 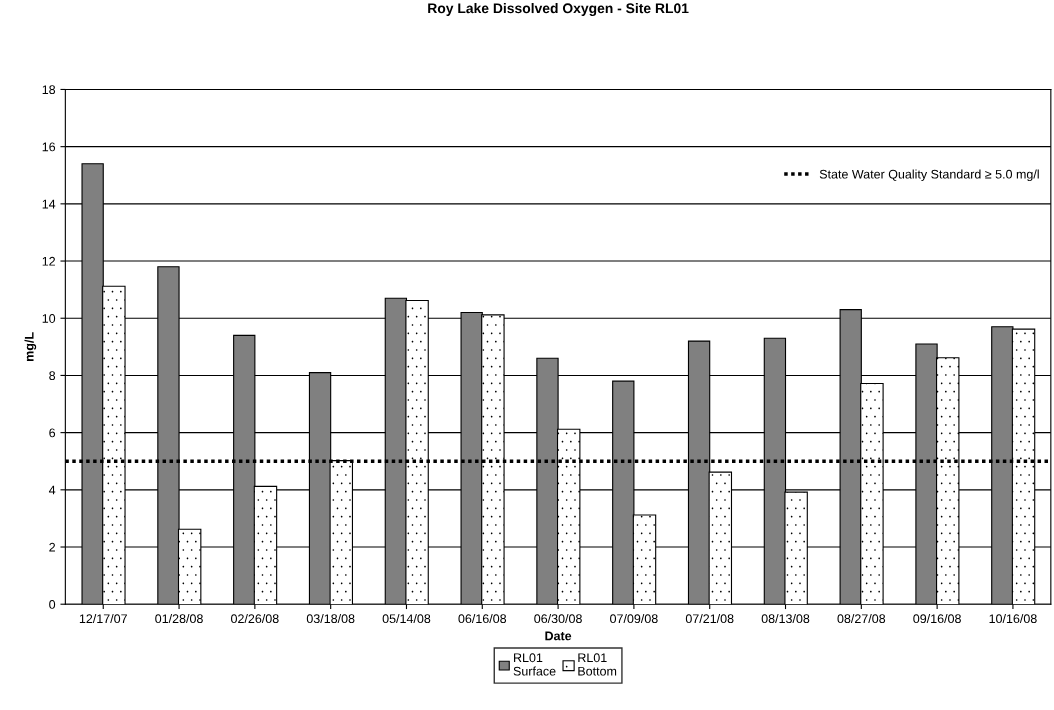 What do you see at coordinates (1013, 618) in the screenshot?
I see `x-tick-label: 10/16/08` at bounding box center [1013, 618].